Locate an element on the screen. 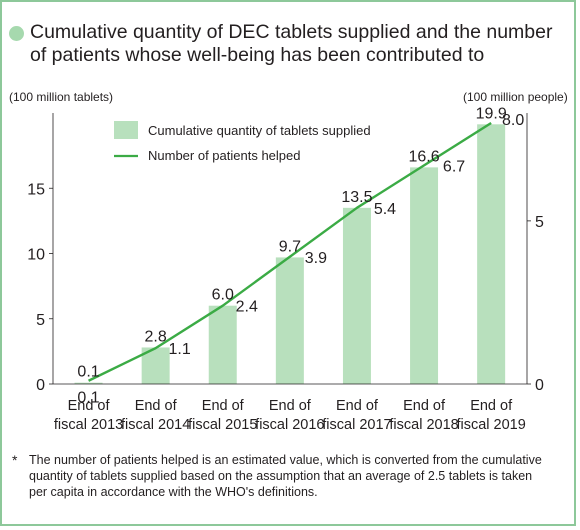 This screenshot has height=530, width=580. line-value-label: 2.4 is located at coordinates (247, 307).